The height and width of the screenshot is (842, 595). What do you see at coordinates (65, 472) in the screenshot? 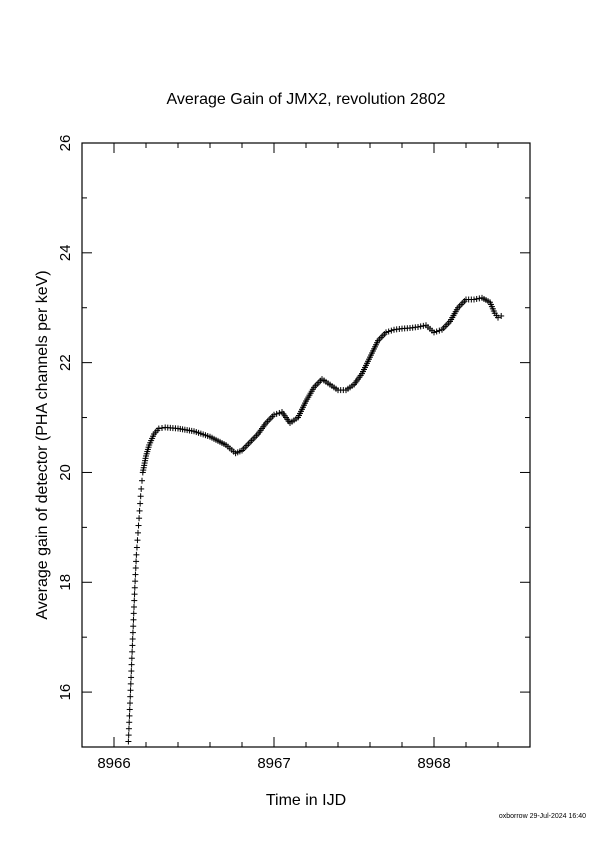
I see `y-tick-label: 20` at bounding box center [65, 472].